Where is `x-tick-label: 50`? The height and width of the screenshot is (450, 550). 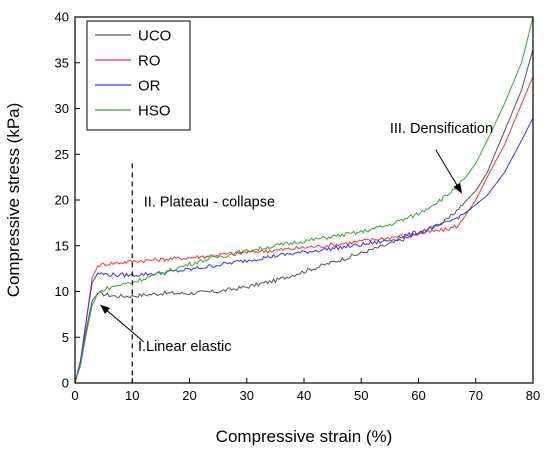 x-tick-label: 50 is located at coordinates (361, 395).